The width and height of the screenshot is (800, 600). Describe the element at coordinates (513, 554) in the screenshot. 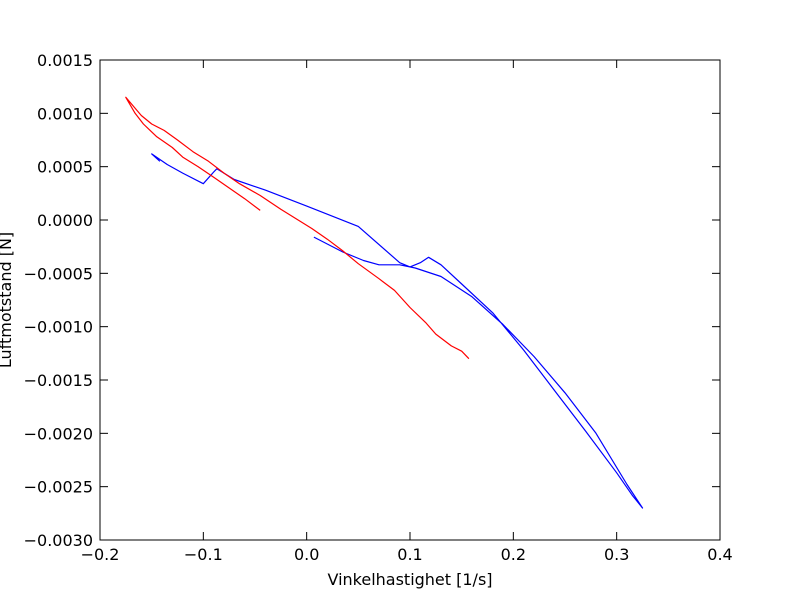

I see `x-tick-label: 0.2` at that location.